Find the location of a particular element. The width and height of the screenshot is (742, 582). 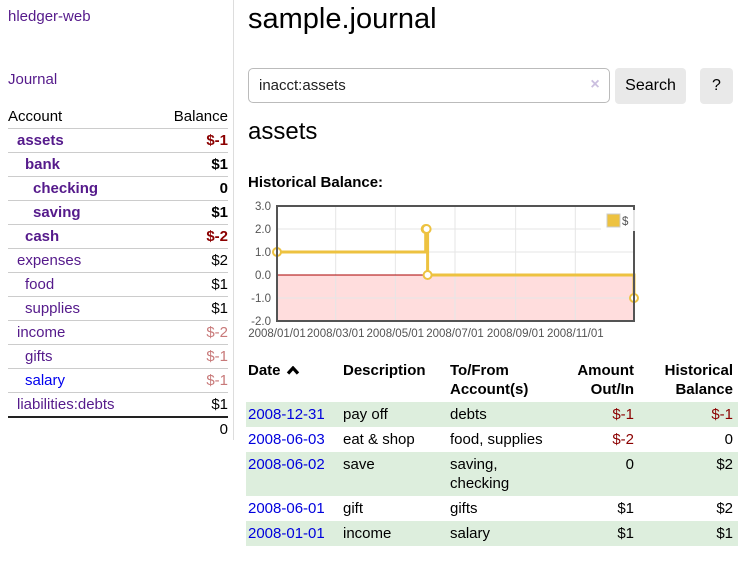

account-link: cash is located at coordinates (42, 236).